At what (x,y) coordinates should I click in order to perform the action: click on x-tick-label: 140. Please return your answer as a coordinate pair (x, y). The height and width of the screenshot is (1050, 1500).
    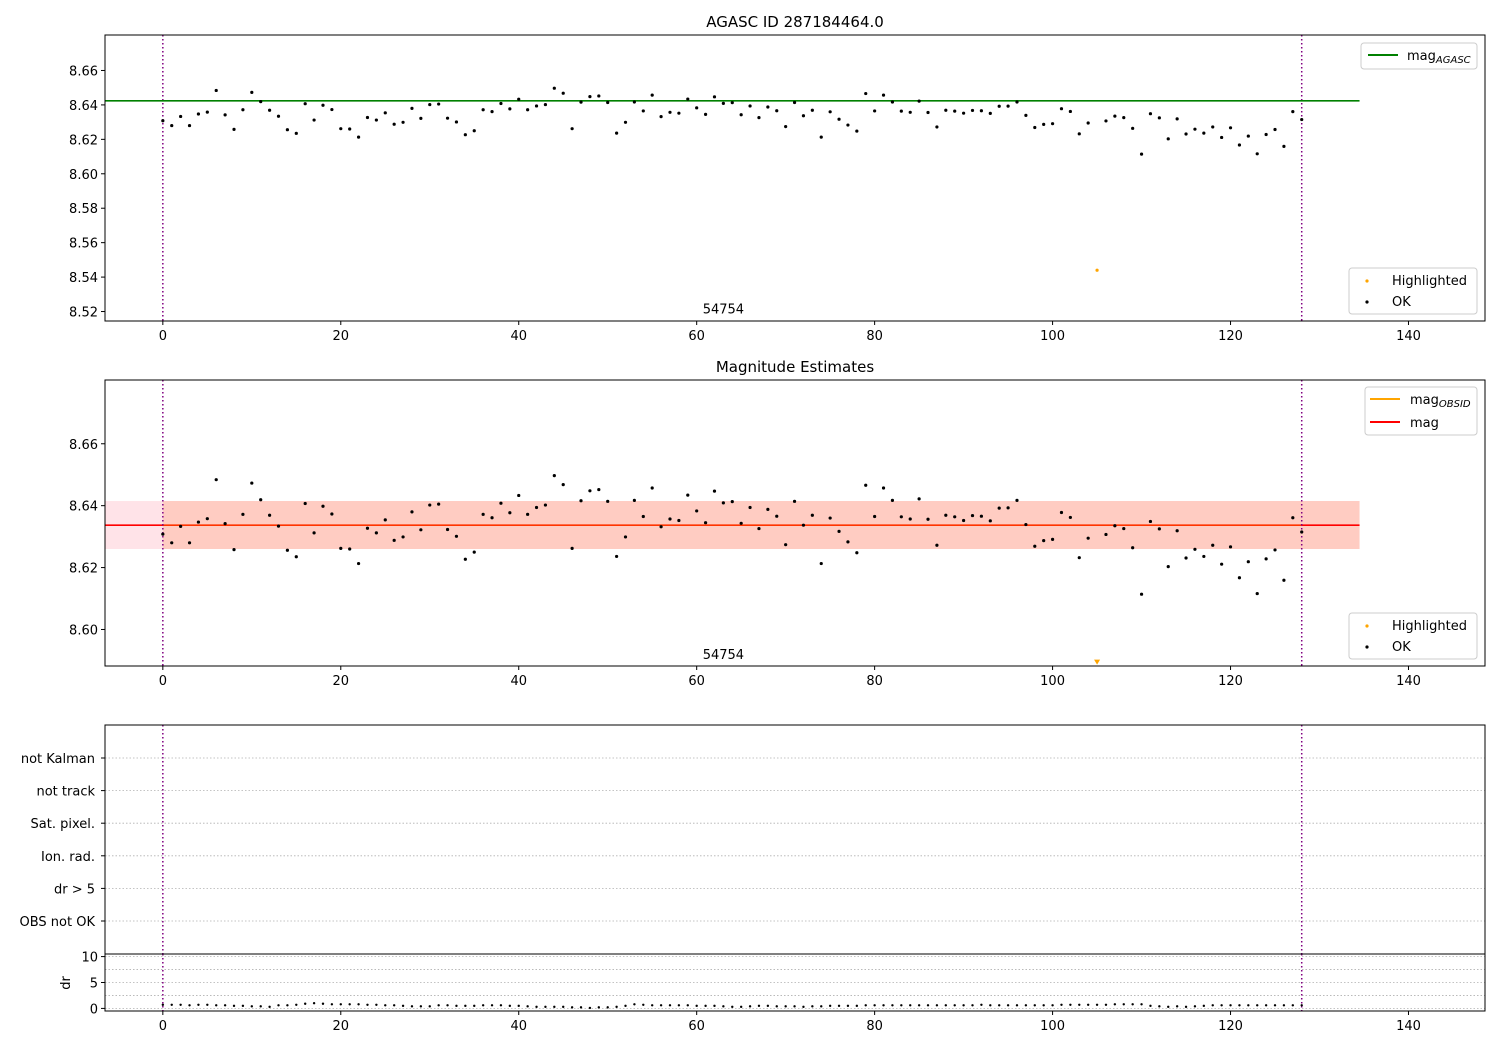
    Looking at the image, I should click on (1408, 681).